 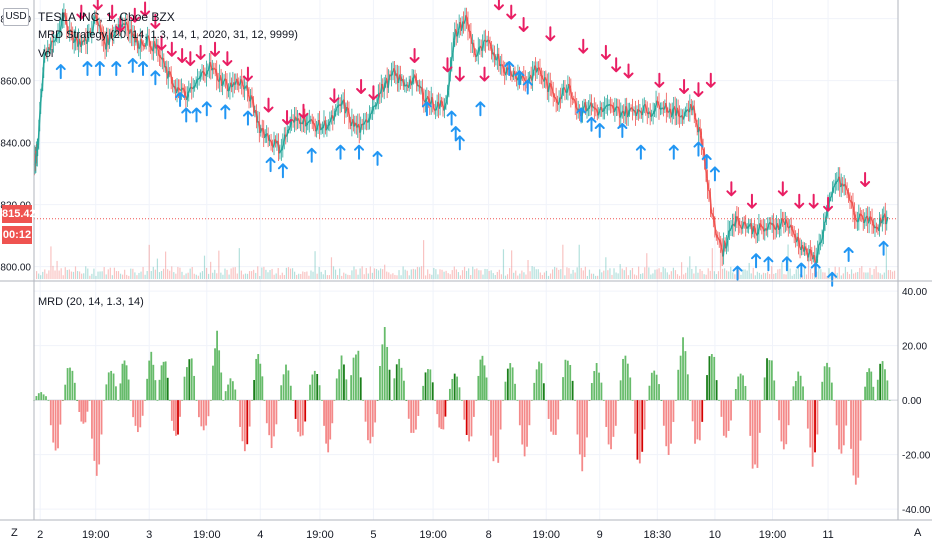 What do you see at coordinates (14, 533) in the screenshot?
I see `zoom-icon: Z` at bounding box center [14, 533].